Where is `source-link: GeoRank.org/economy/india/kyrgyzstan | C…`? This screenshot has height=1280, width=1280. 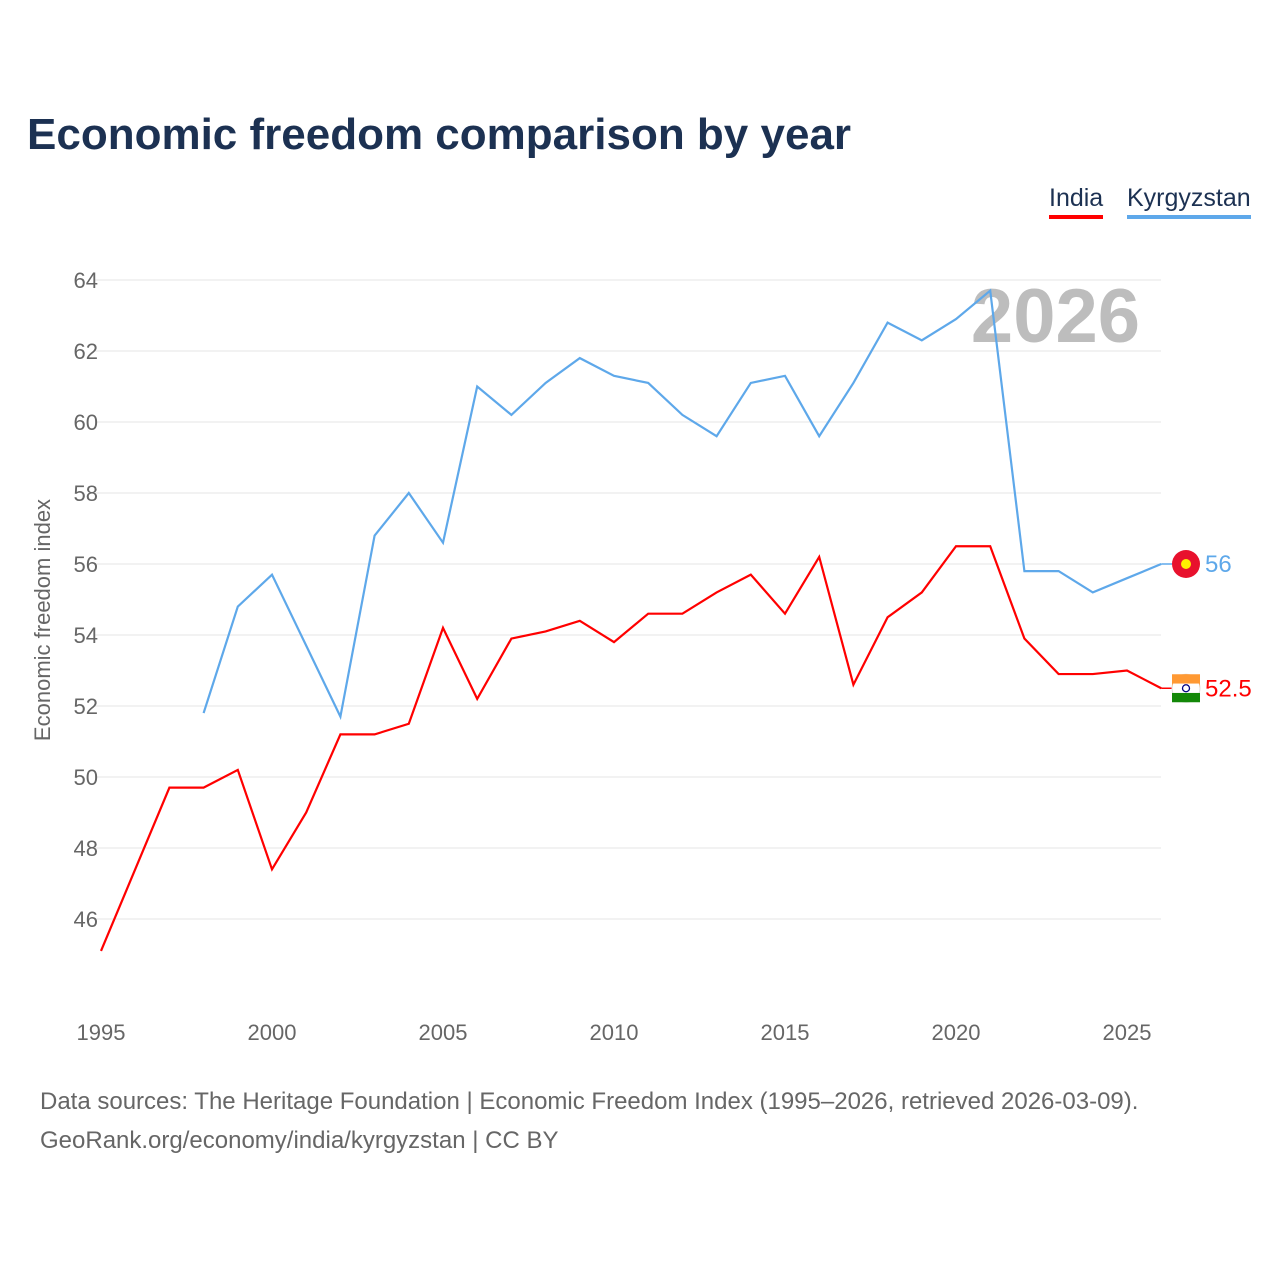
source-link: GeoRank.org/economy/india/kyrgyzstan | C… is located at coordinates (299, 1140).